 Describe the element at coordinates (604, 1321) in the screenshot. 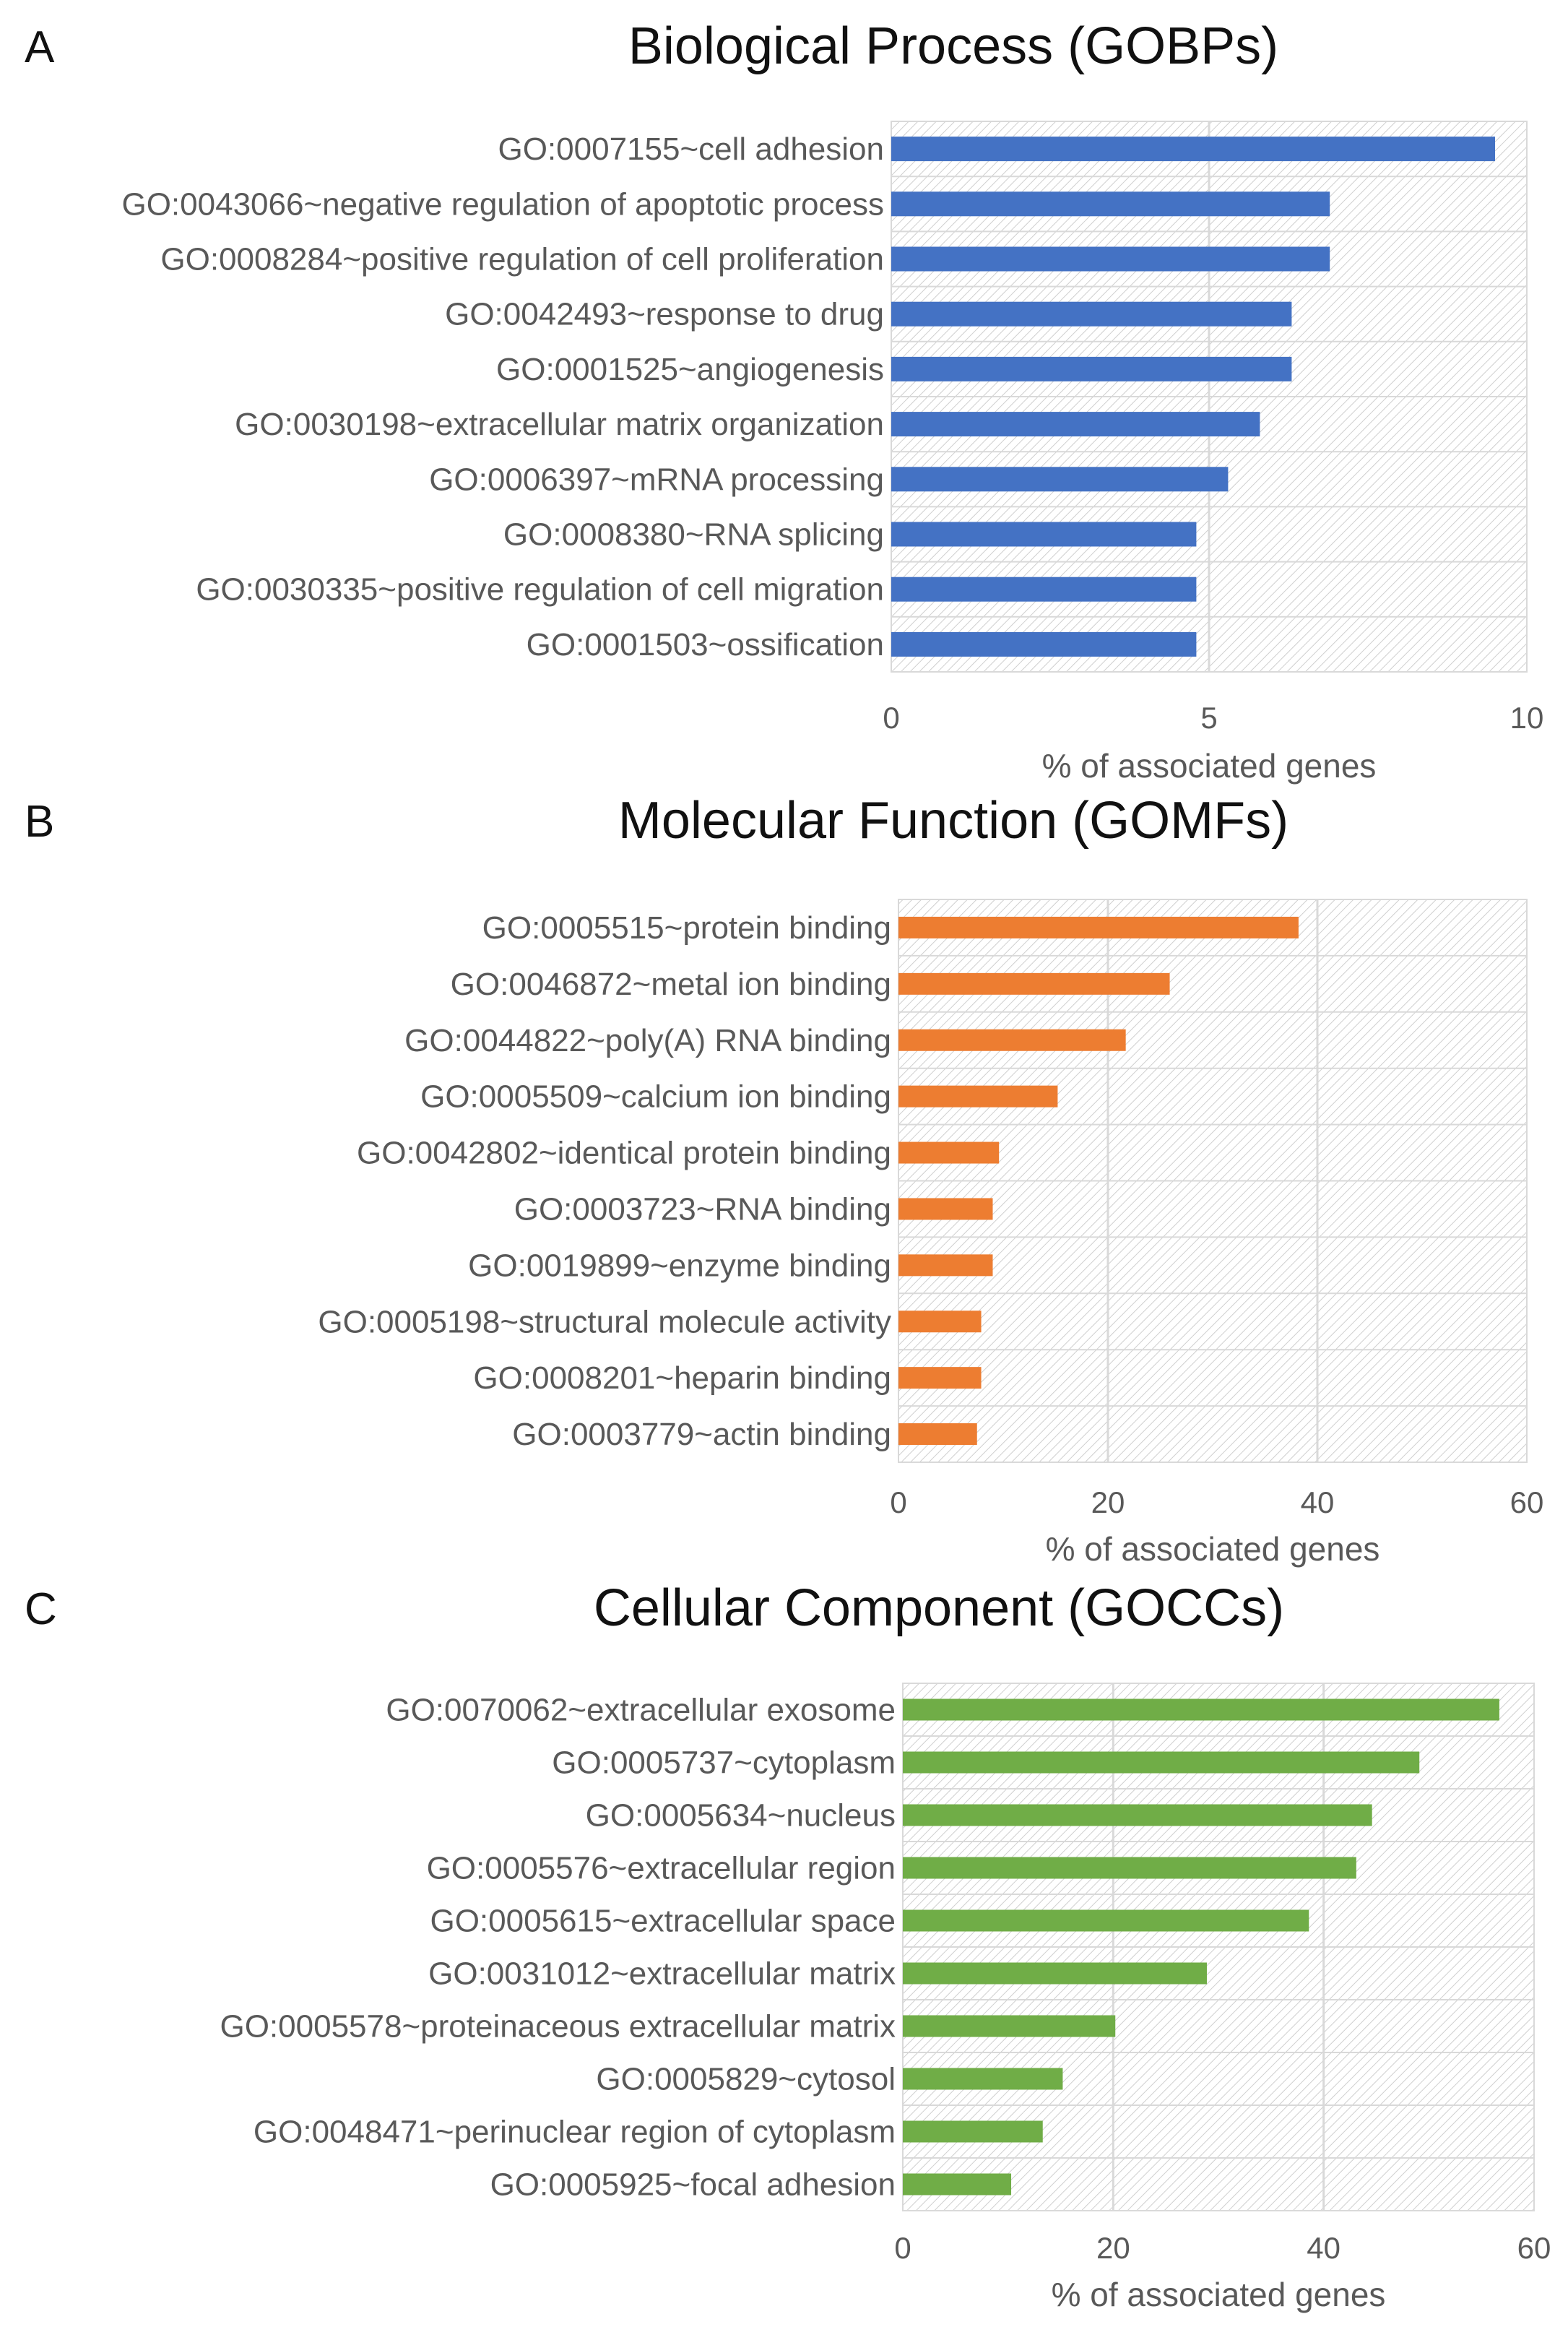

I see `category-label: GO:0005198~structural molecule activity` at that location.